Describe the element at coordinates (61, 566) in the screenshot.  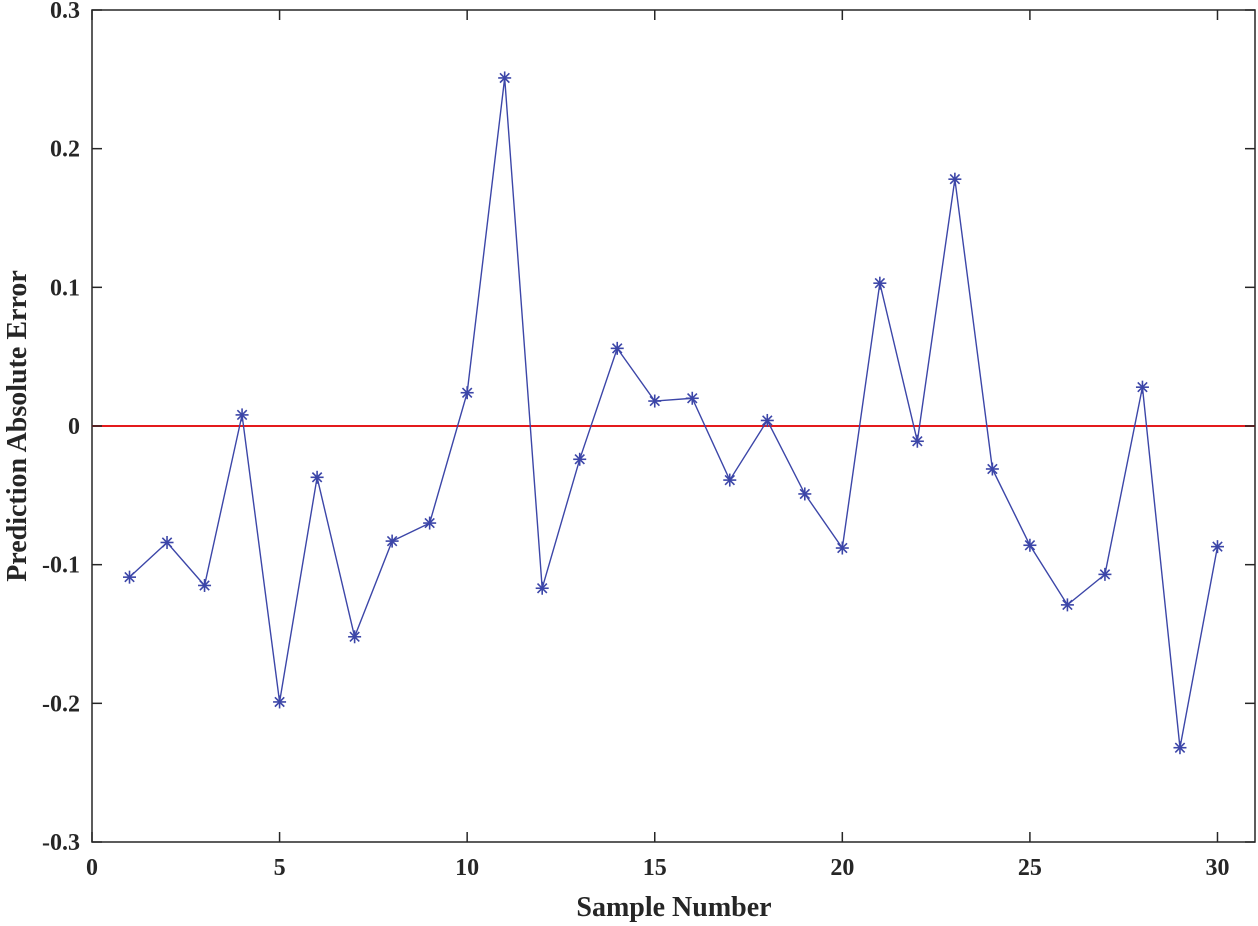
I see `y-tick-label: -0.1` at that location.